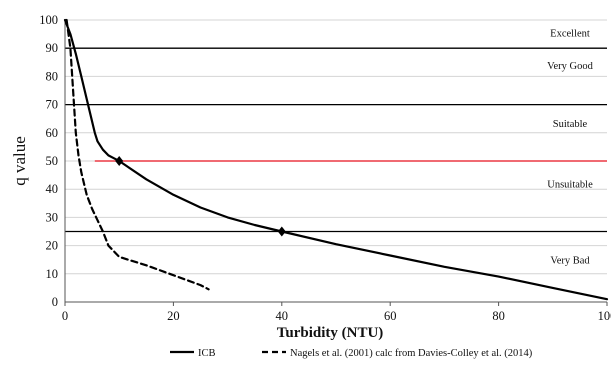  I want to click on y-tick-label: 80, so click(52, 76).